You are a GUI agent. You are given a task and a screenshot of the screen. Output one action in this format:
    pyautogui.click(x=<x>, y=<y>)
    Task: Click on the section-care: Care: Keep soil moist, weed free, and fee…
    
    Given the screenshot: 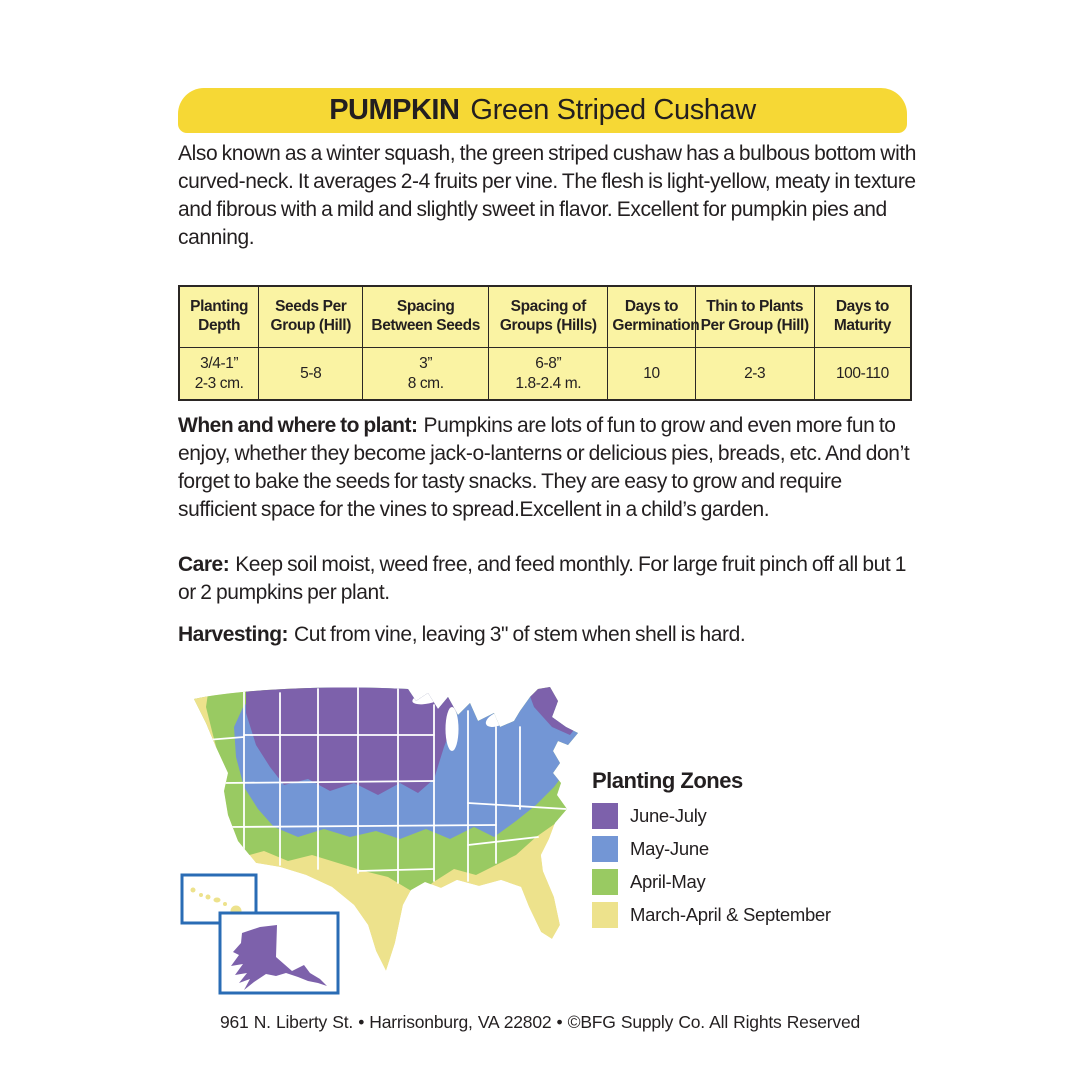 What is the action you would take?
    pyautogui.click(x=548, y=579)
    